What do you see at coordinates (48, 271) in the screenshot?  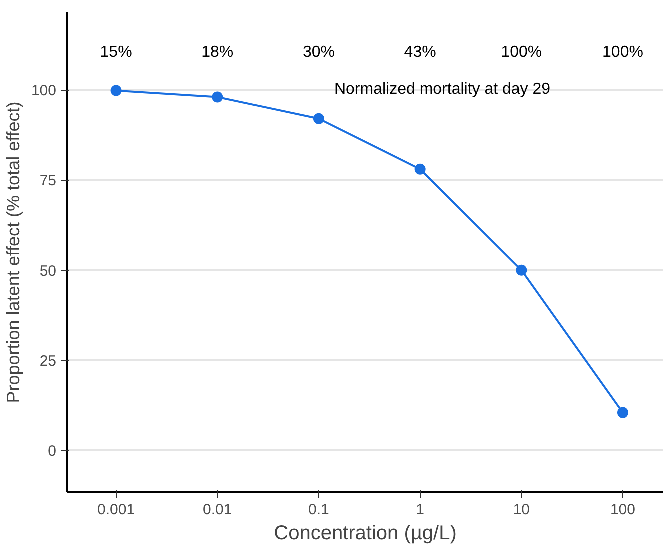 I see `y-tick-label: 50` at bounding box center [48, 271].